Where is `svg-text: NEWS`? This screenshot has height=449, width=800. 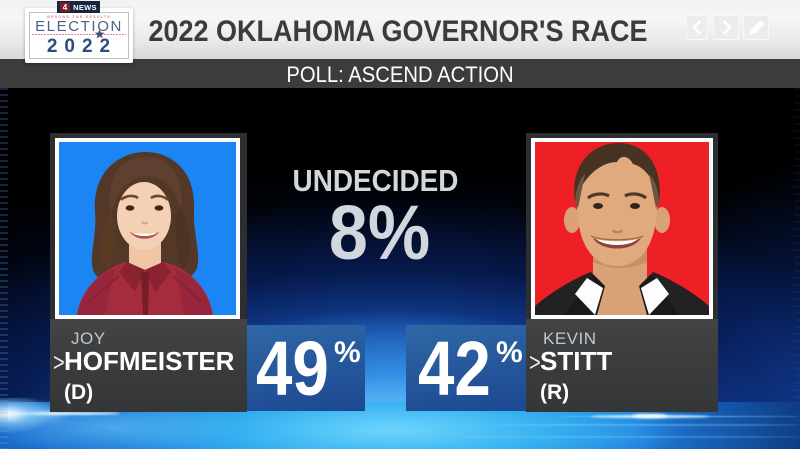
svg-text: NEWS is located at coordinates (85, 7).